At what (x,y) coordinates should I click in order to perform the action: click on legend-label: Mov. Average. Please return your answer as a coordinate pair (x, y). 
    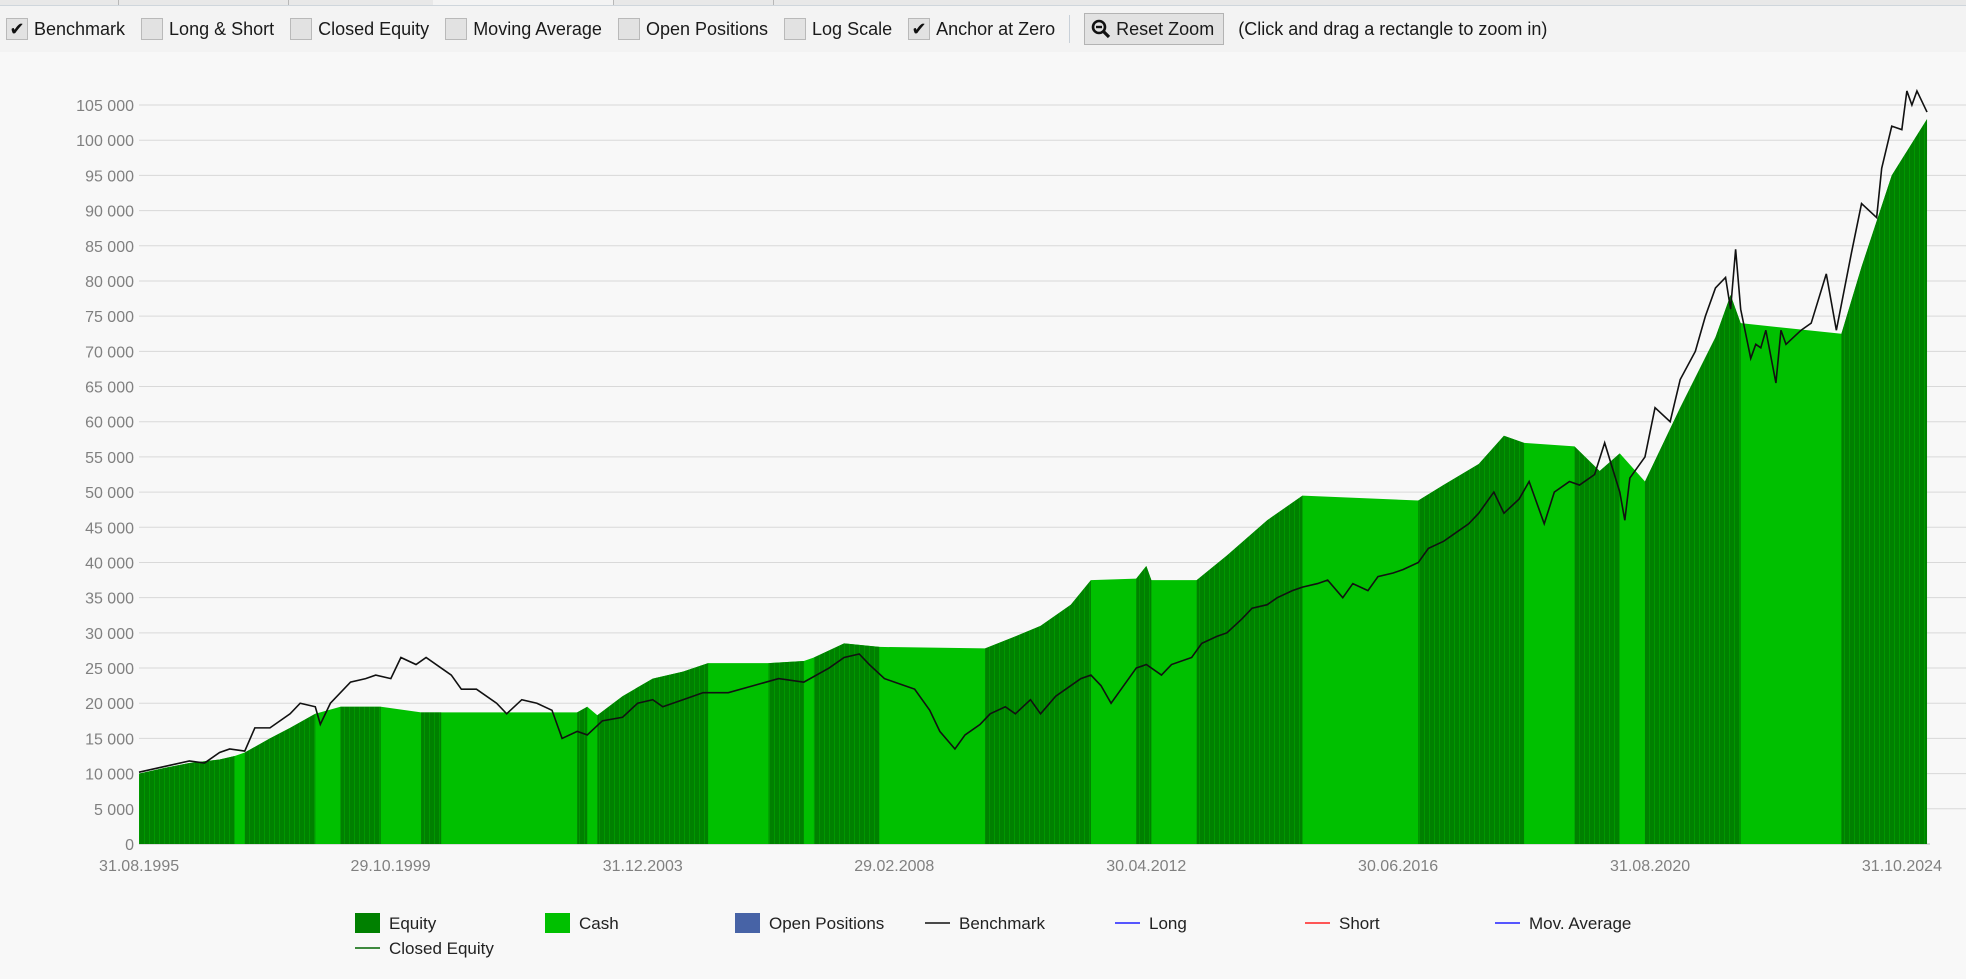
    Looking at the image, I should click on (1580, 923).